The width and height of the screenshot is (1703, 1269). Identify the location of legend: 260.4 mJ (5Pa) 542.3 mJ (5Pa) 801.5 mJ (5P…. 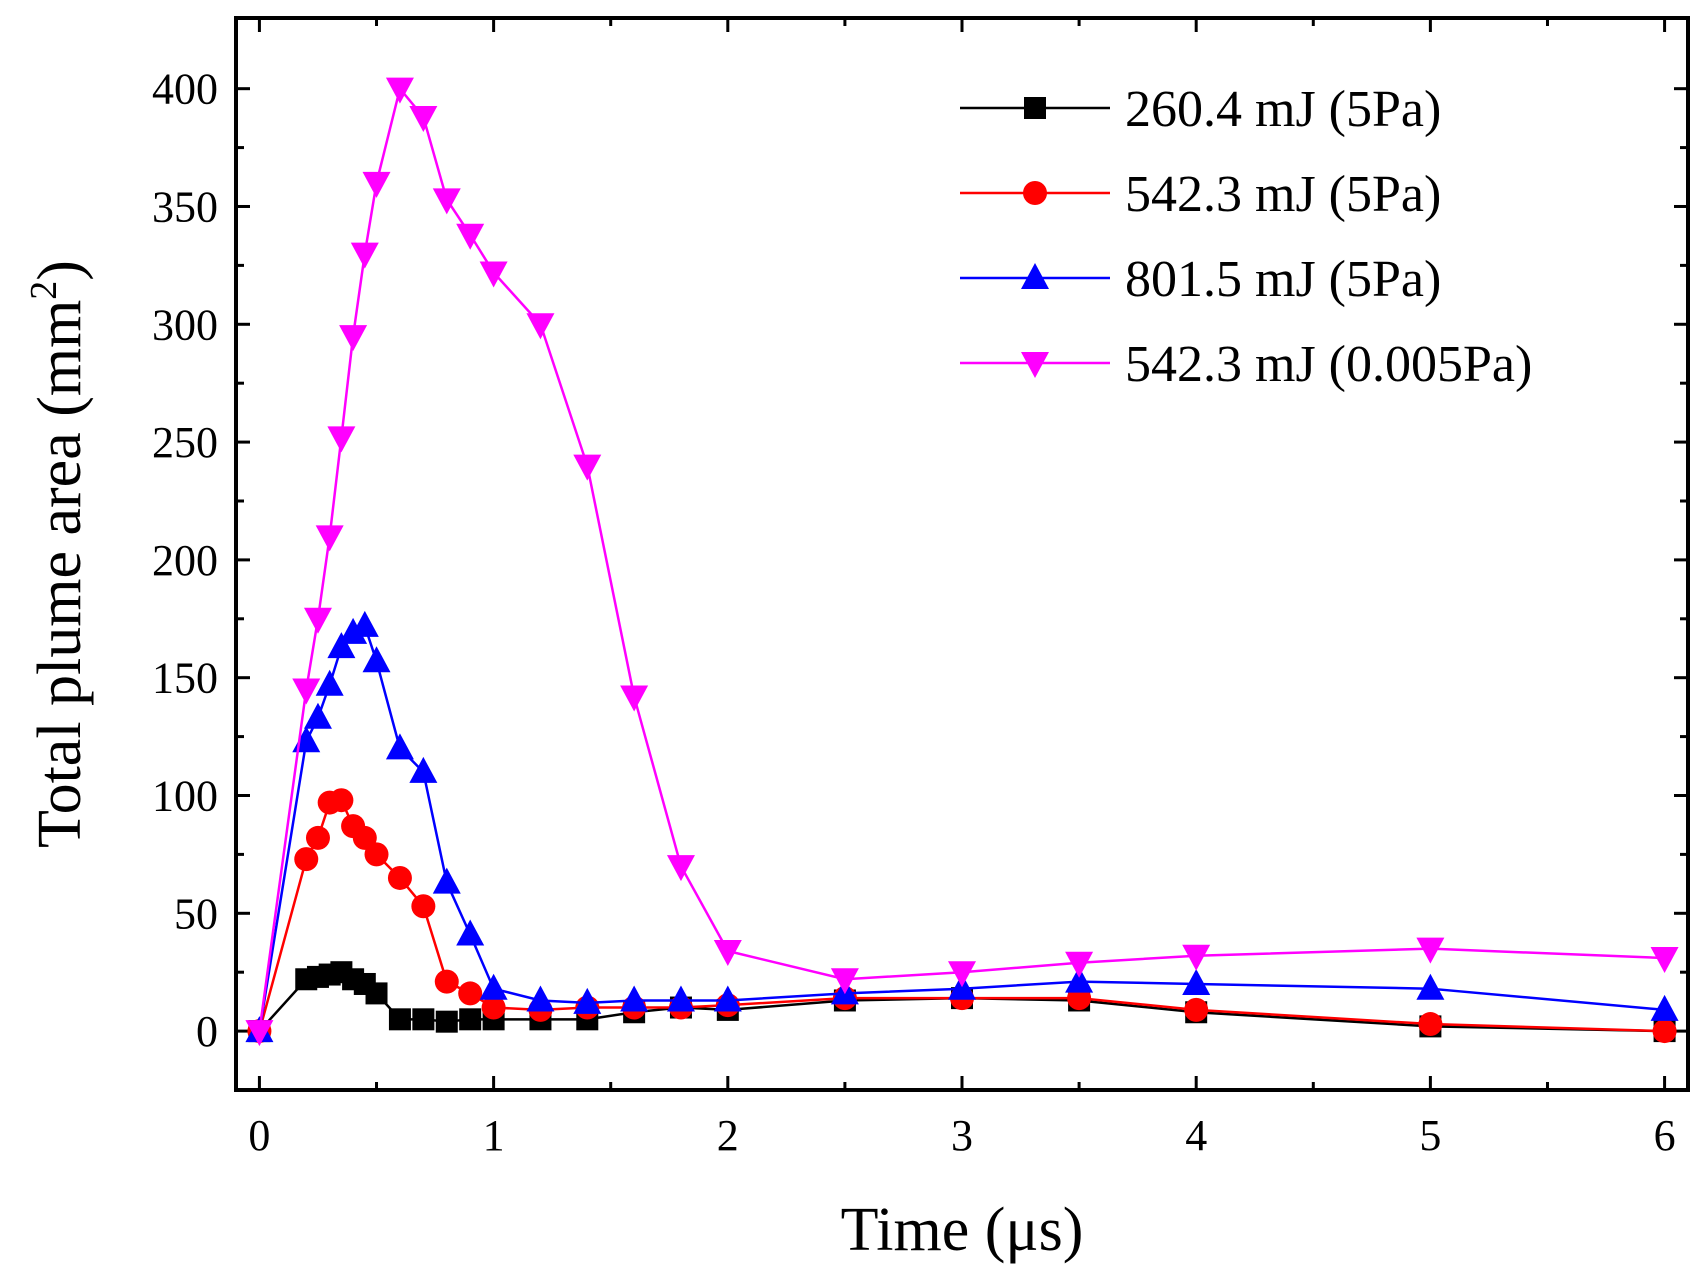
(1246, 237).